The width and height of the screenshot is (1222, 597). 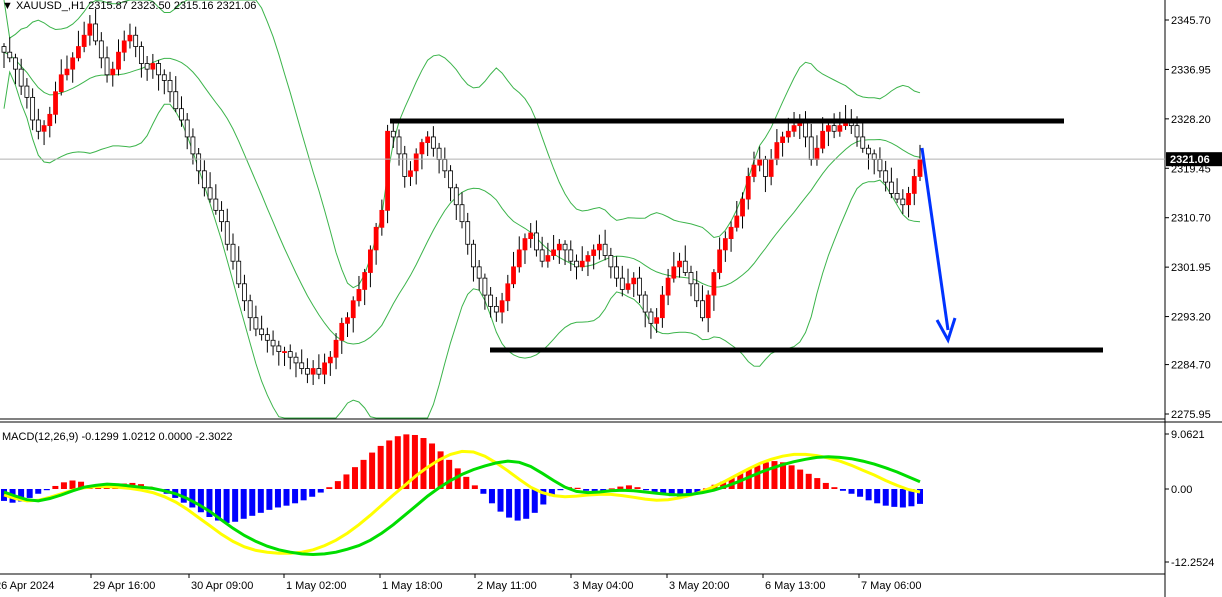 What do you see at coordinates (172, 6) in the screenshot?
I see `chart-ohlc: 2315.87 2323.50 2315.16 2321.06` at bounding box center [172, 6].